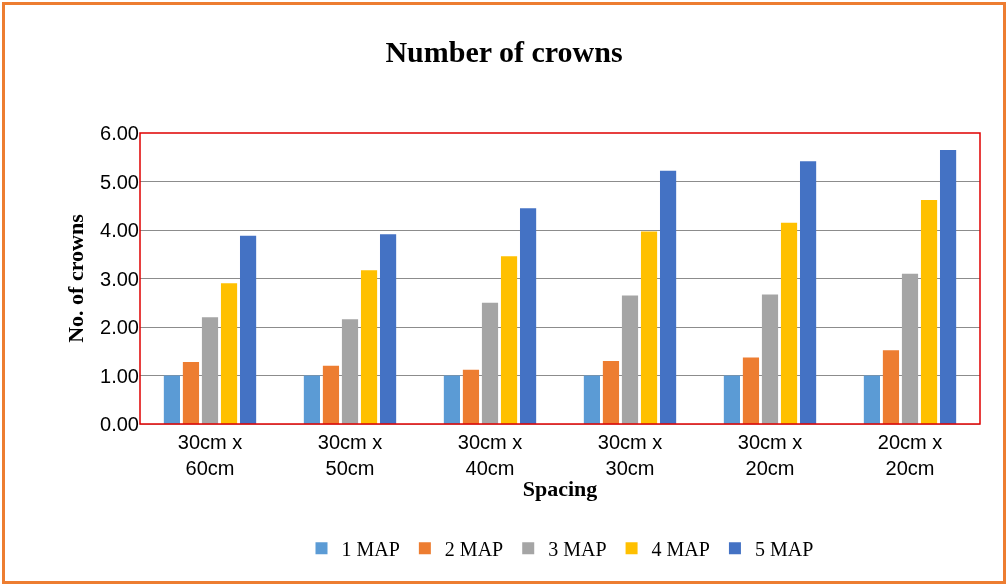 The image size is (1008, 586). What do you see at coordinates (910, 455) in the screenshot?
I see `x-tick-label: 20cm x 20cm` at bounding box center [910, 455].